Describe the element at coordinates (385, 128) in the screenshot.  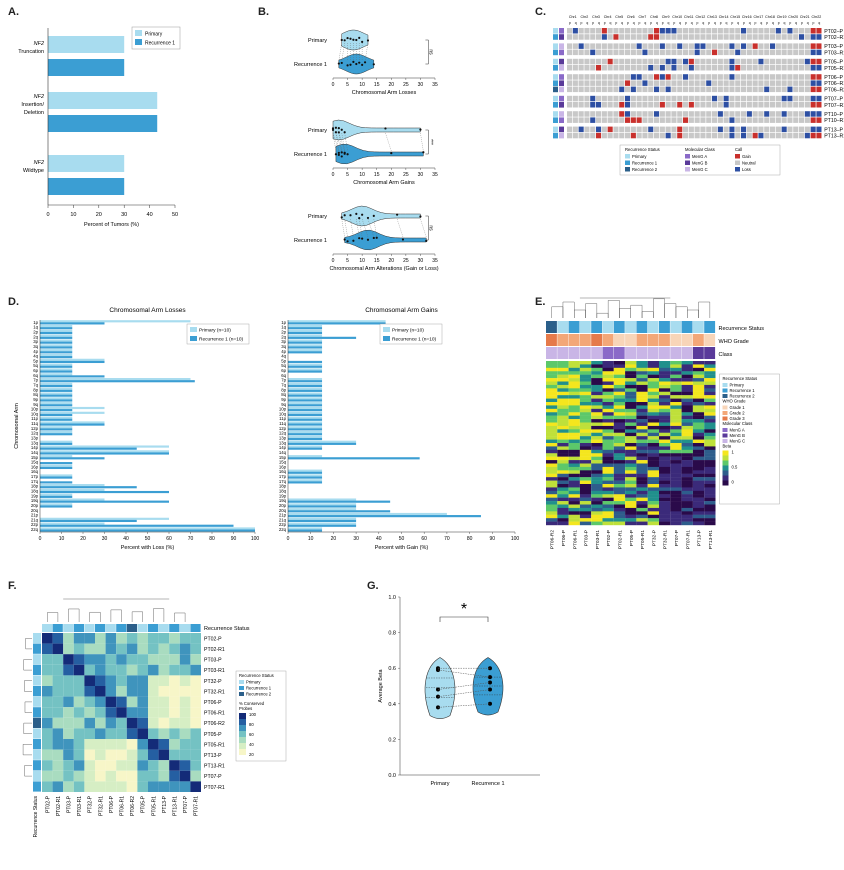
I see `data-point` at that location.